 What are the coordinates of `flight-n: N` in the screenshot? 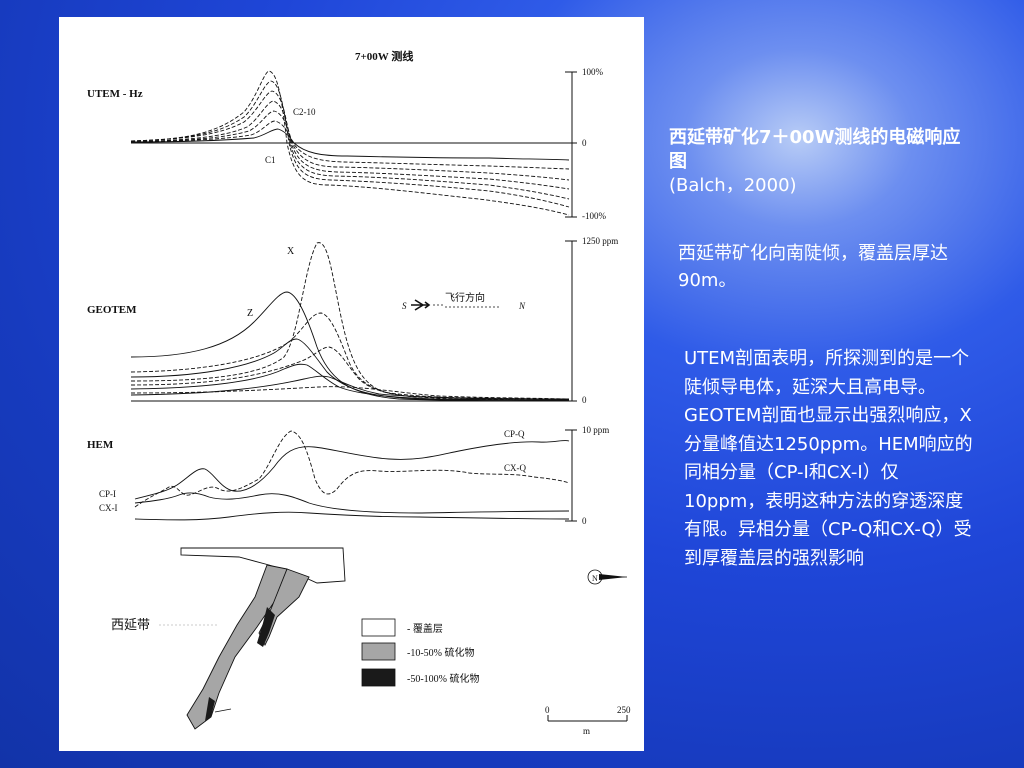 It's located at (522, 306).